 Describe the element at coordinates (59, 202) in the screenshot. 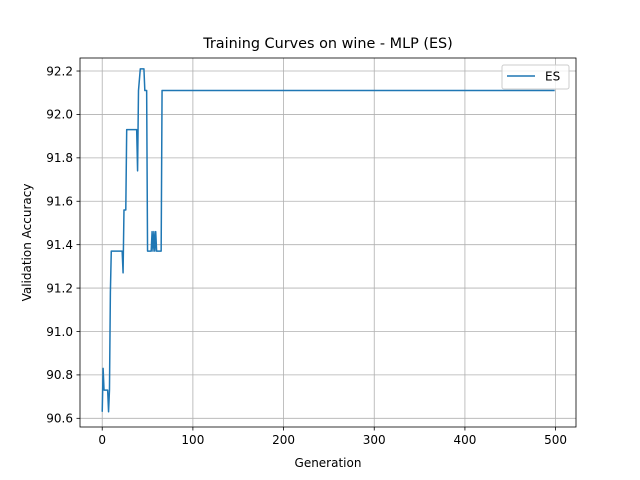

I see `y-tick-label: 91.6` at that location.